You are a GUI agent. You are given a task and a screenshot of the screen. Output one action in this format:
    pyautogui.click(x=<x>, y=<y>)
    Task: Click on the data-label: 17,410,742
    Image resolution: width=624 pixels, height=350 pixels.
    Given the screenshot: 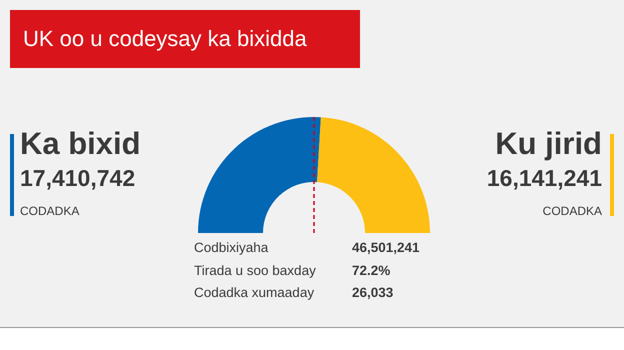 What is the action you would take?
    pyautogui.click(x=78, y=178)
    